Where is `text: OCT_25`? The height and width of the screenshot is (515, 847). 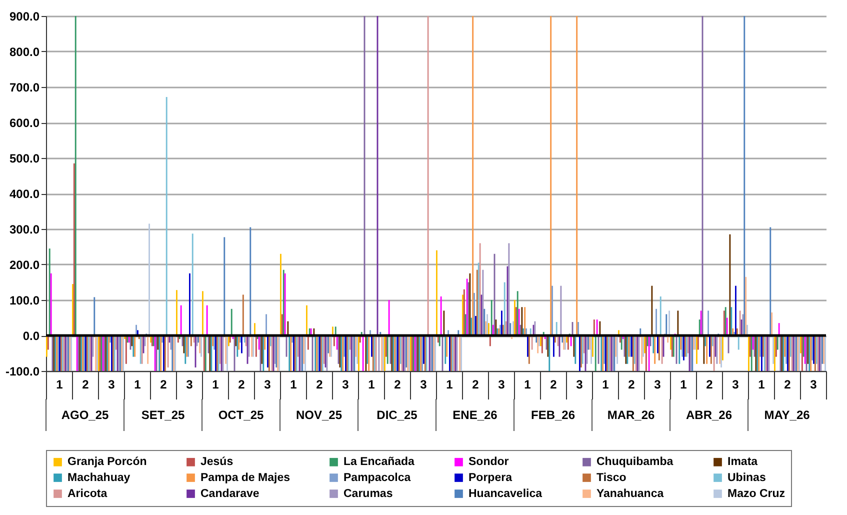
text: OCT_25 is located at coordinates (241, 415).